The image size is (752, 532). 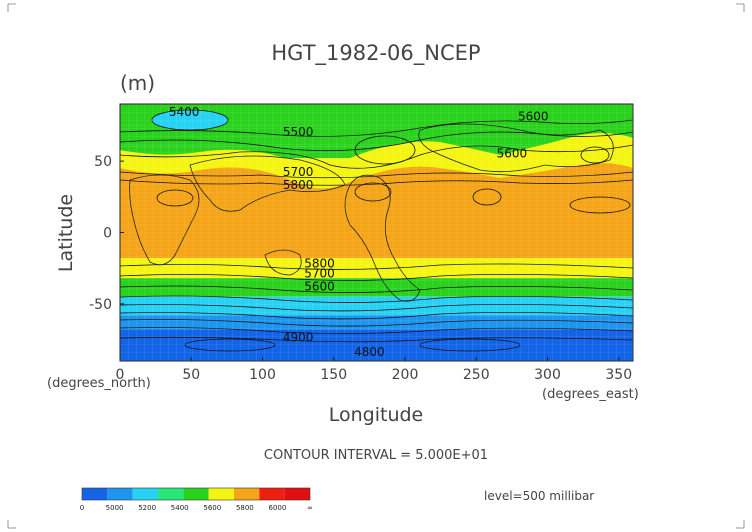 I want to click on x-tick-label: 100, so click(x=262, y=375).